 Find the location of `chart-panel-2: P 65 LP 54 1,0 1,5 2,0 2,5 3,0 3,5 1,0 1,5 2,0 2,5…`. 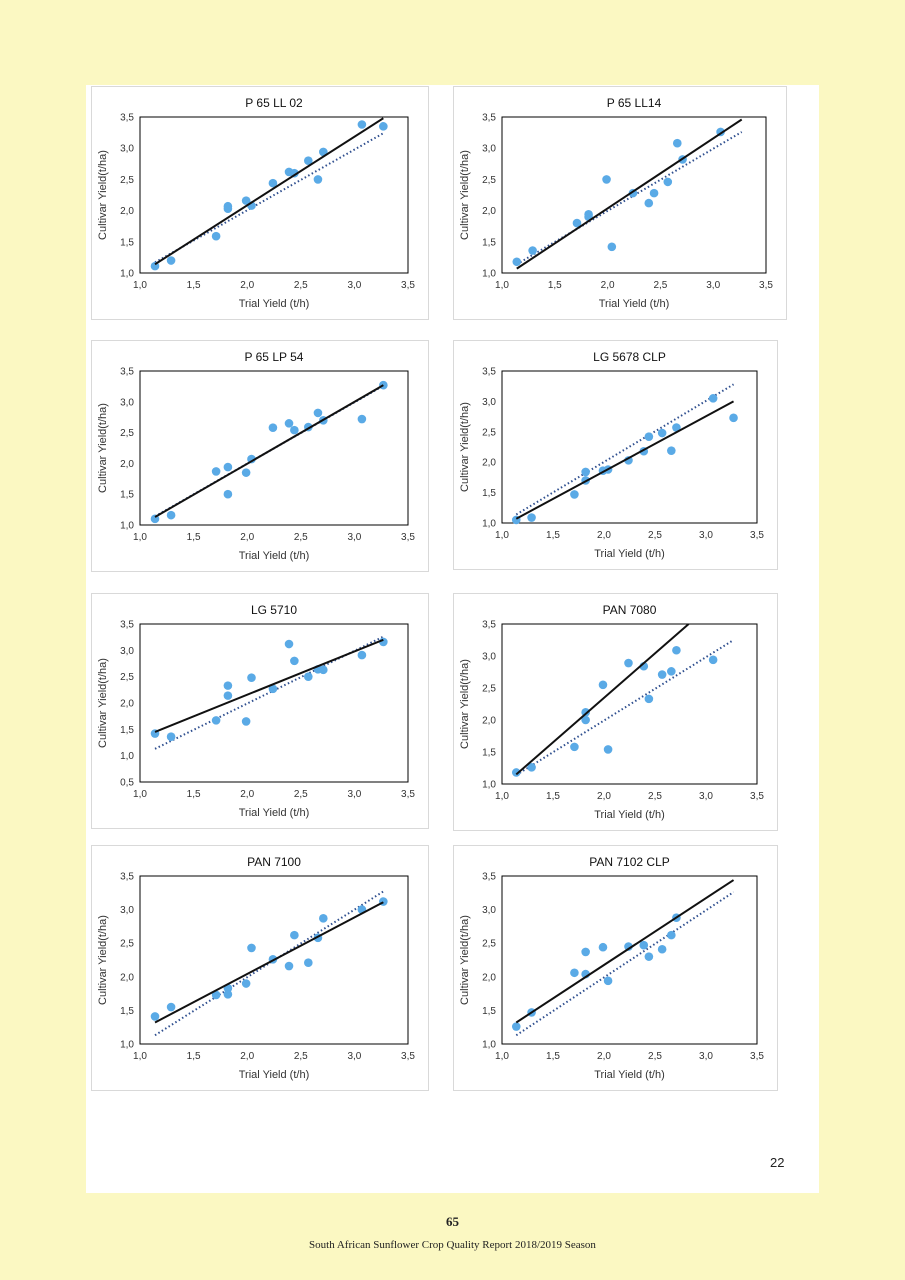

chart-panel-2: P 65 LP 54 1,0 1,5 2,0 2,5 3,0 3,5 1,0 1,5 2,0 2,5… is located at coordinates (260, 456).